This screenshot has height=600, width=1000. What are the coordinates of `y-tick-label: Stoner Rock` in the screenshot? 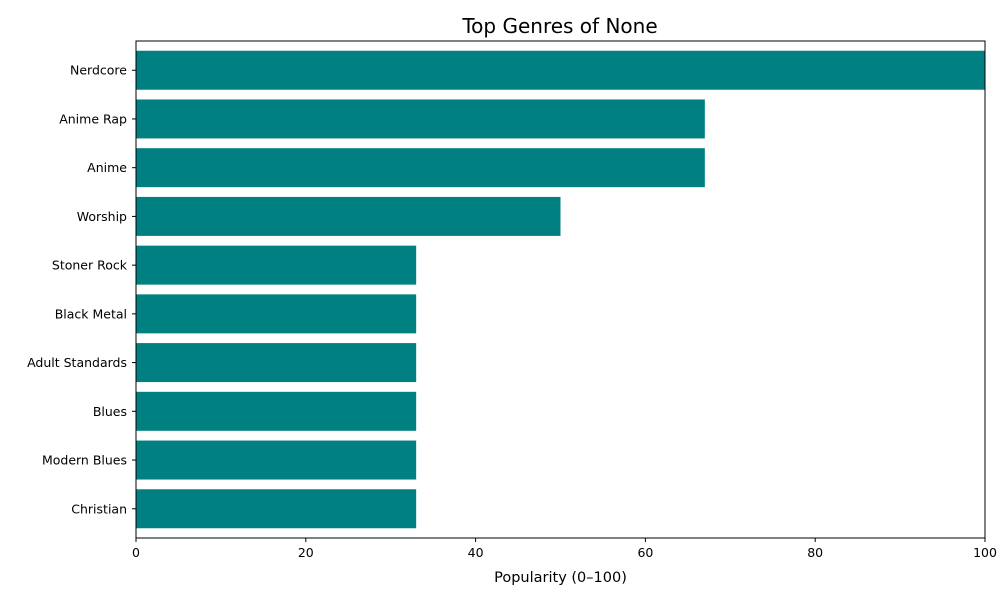 It's located at (90, 265).